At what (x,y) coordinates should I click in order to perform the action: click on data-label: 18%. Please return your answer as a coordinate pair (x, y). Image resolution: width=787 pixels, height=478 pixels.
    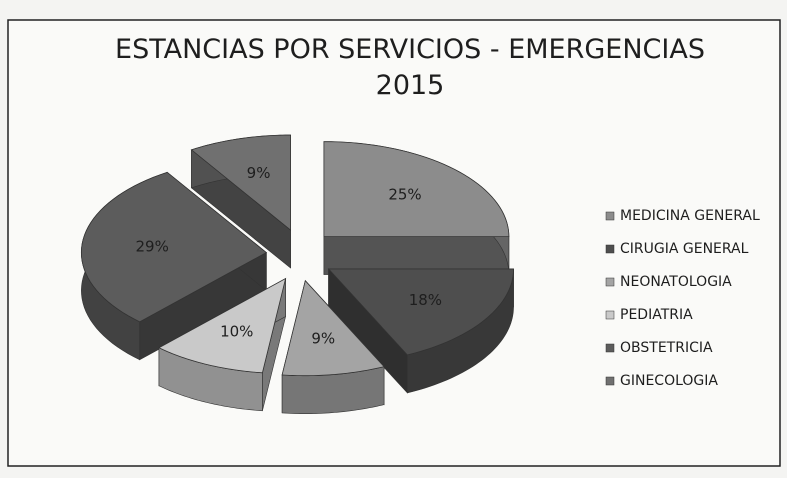
    Looking at the image, I should click on (425, 300).